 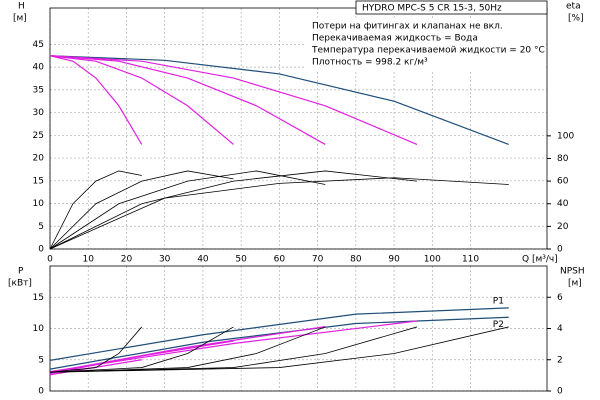 What do you see at coordinates (470, 260) in the screenshot?
I see `x-tick-label: 110` at bounding box center [470, 260].